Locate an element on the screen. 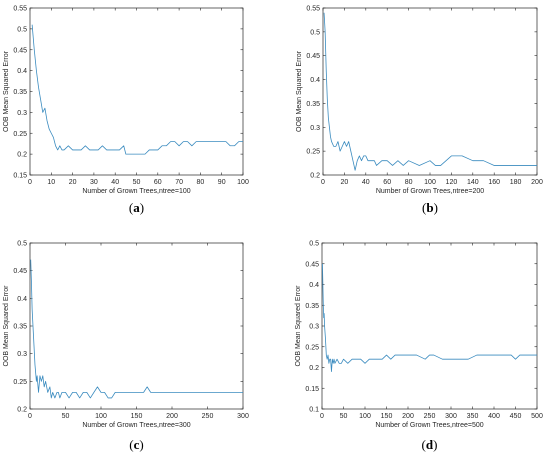  x-tick-label: 10 is located at coordinates (51, 182).